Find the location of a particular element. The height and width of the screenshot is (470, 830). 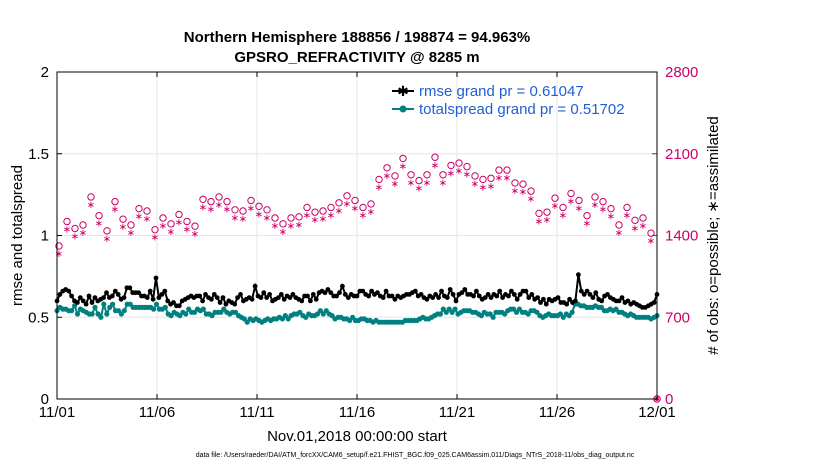

y2-axis-label: # of obs: o=possible; ∗=assimilated is located at coordinates (713, 235).